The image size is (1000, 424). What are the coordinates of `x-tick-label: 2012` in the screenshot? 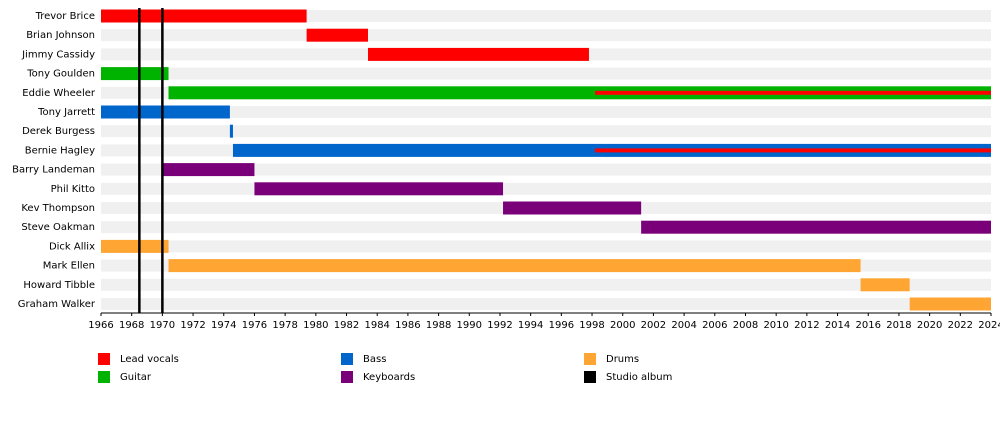 It's located at (806, 325).